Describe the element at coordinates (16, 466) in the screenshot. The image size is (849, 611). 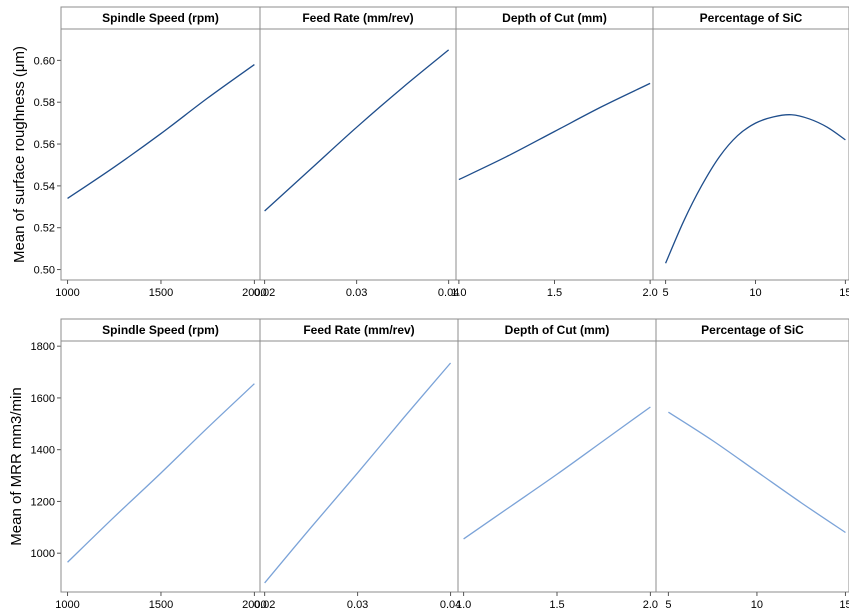
I see `y-axis-label: Mean of MRR mm3/min` at that location.